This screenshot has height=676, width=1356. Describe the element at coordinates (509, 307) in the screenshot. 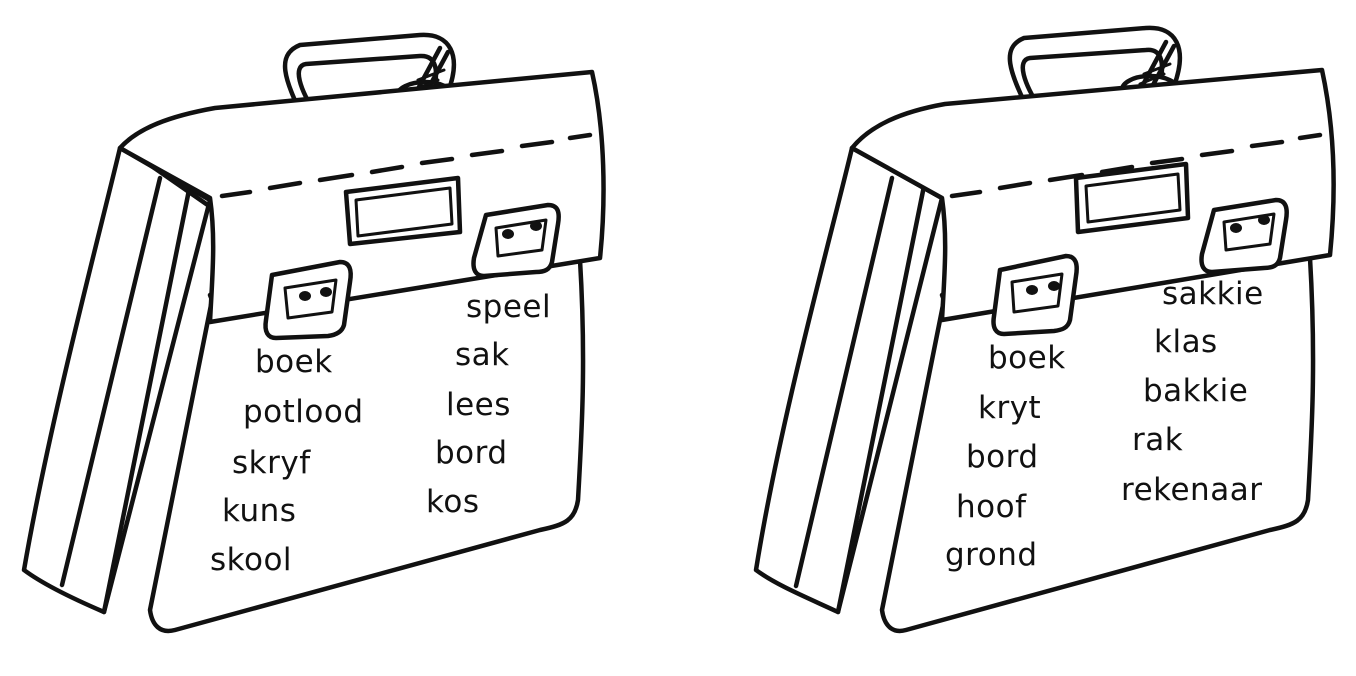

I see `word: speel` at that location.